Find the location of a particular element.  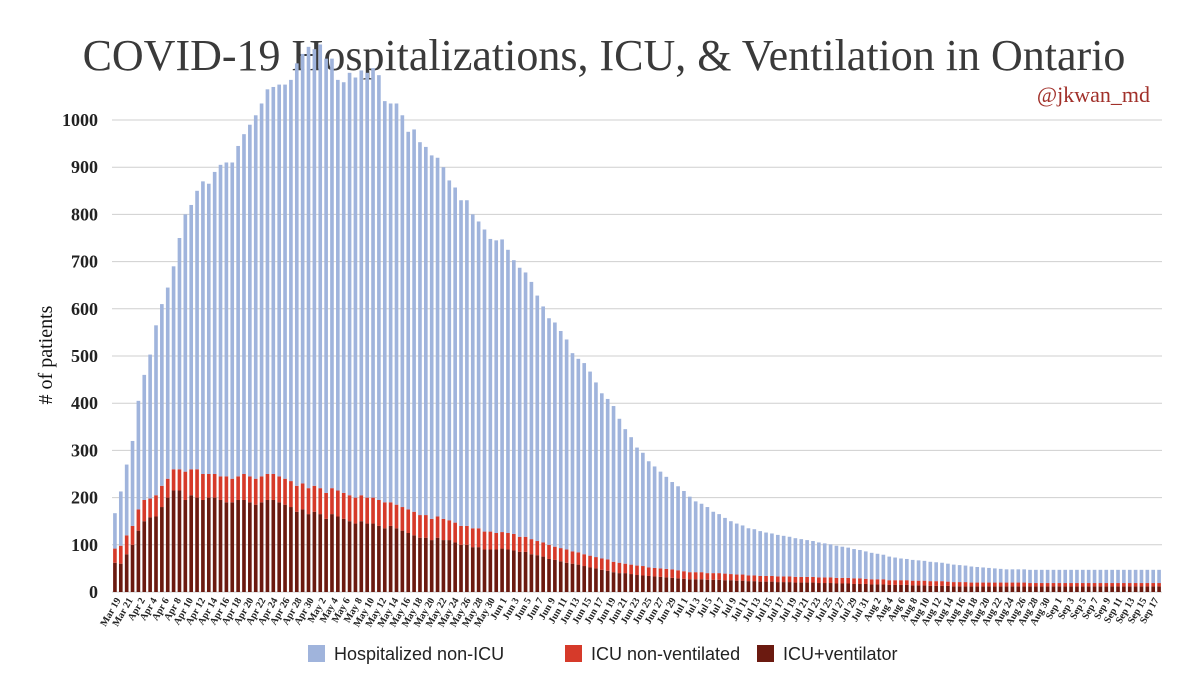

y-tick-label: 600 is located at coordinates (84, 309).